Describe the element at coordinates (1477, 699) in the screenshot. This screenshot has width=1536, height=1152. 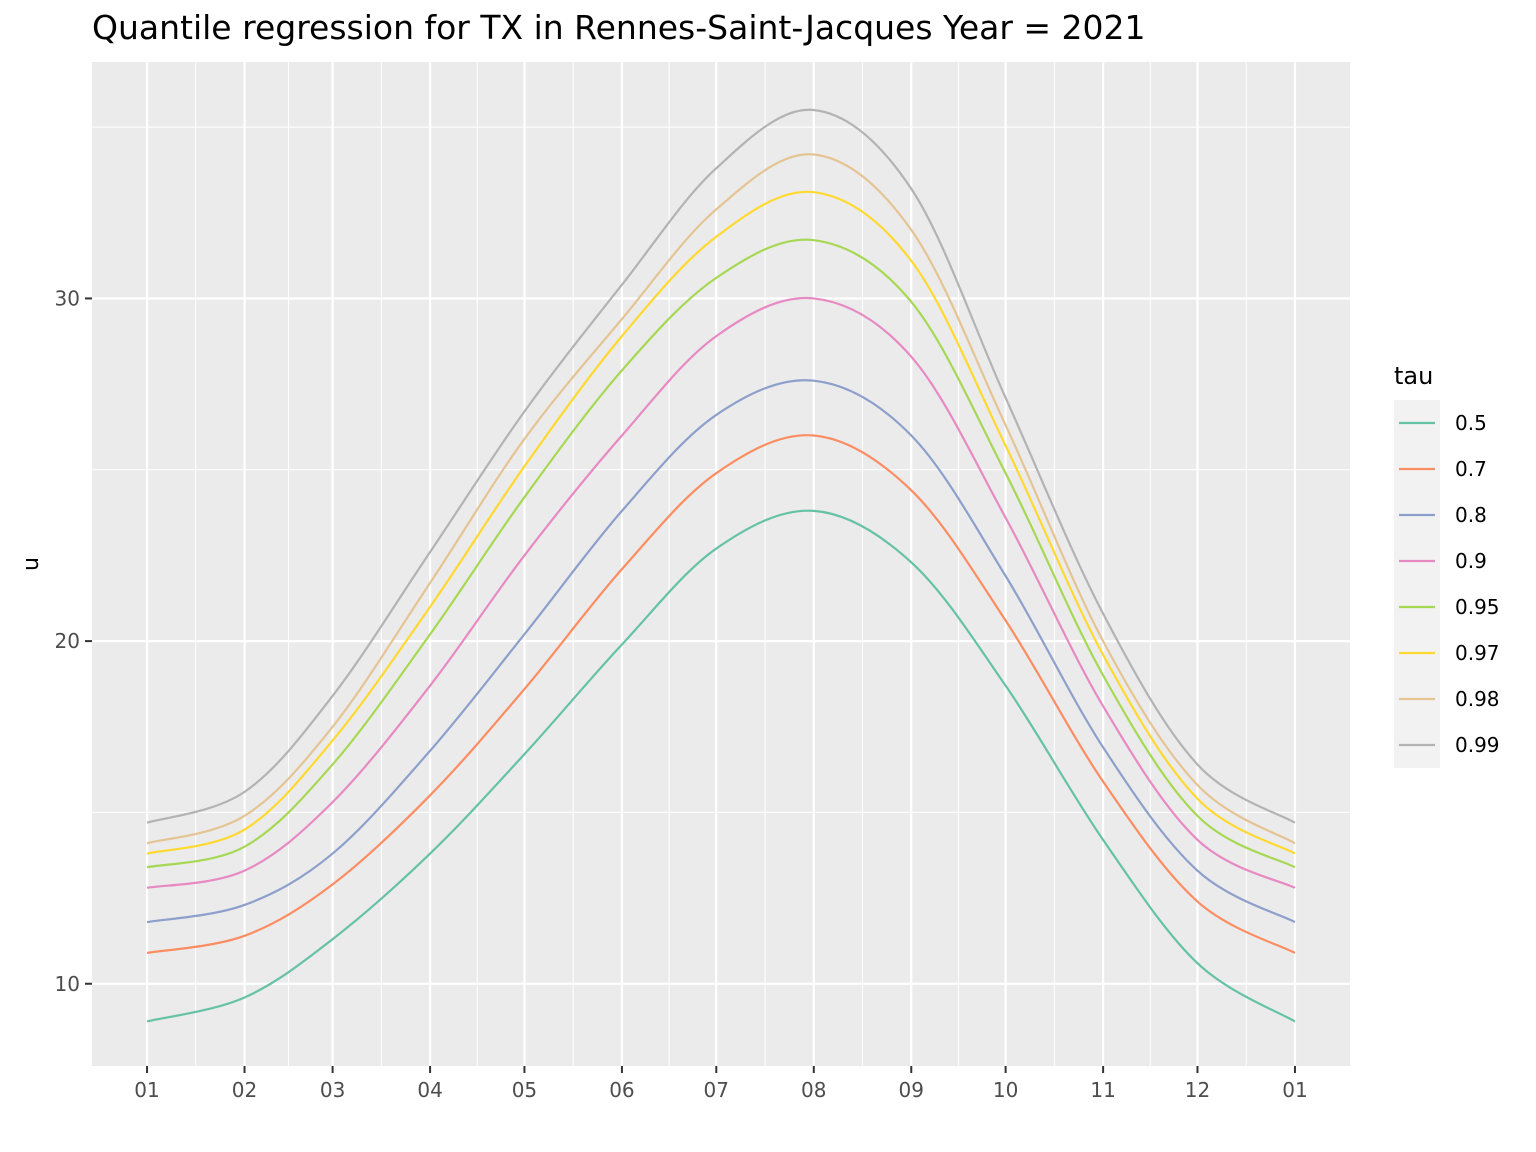
I see `legend-label-0.98: 0.98` at that location.